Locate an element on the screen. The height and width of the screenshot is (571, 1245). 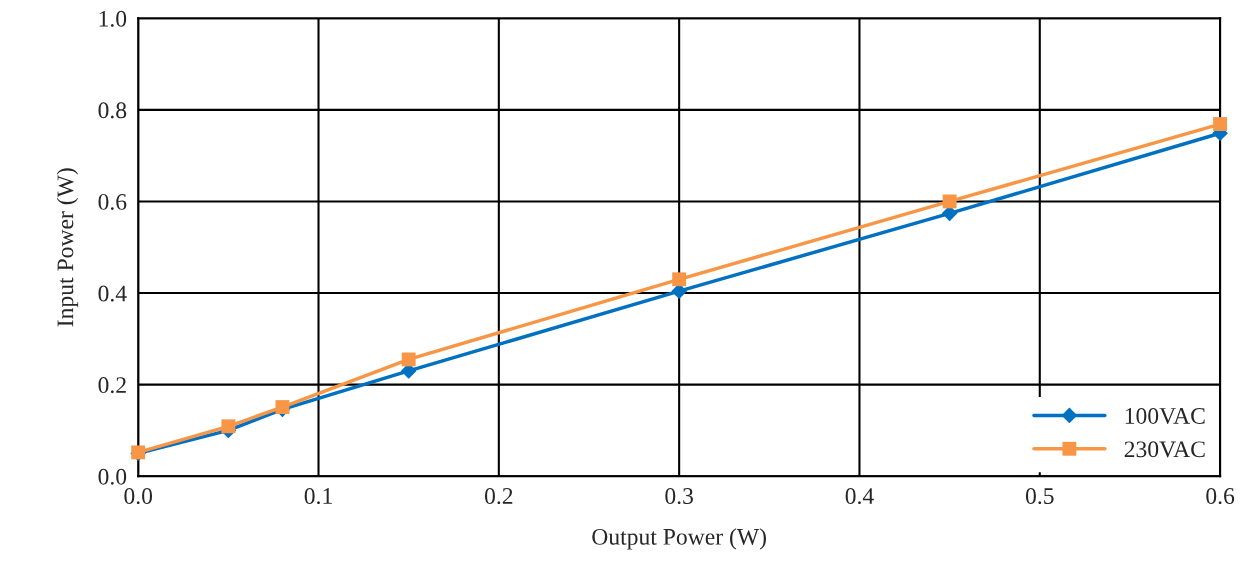
x-tick-label: 0.1 is located at coordinates (318, 496).